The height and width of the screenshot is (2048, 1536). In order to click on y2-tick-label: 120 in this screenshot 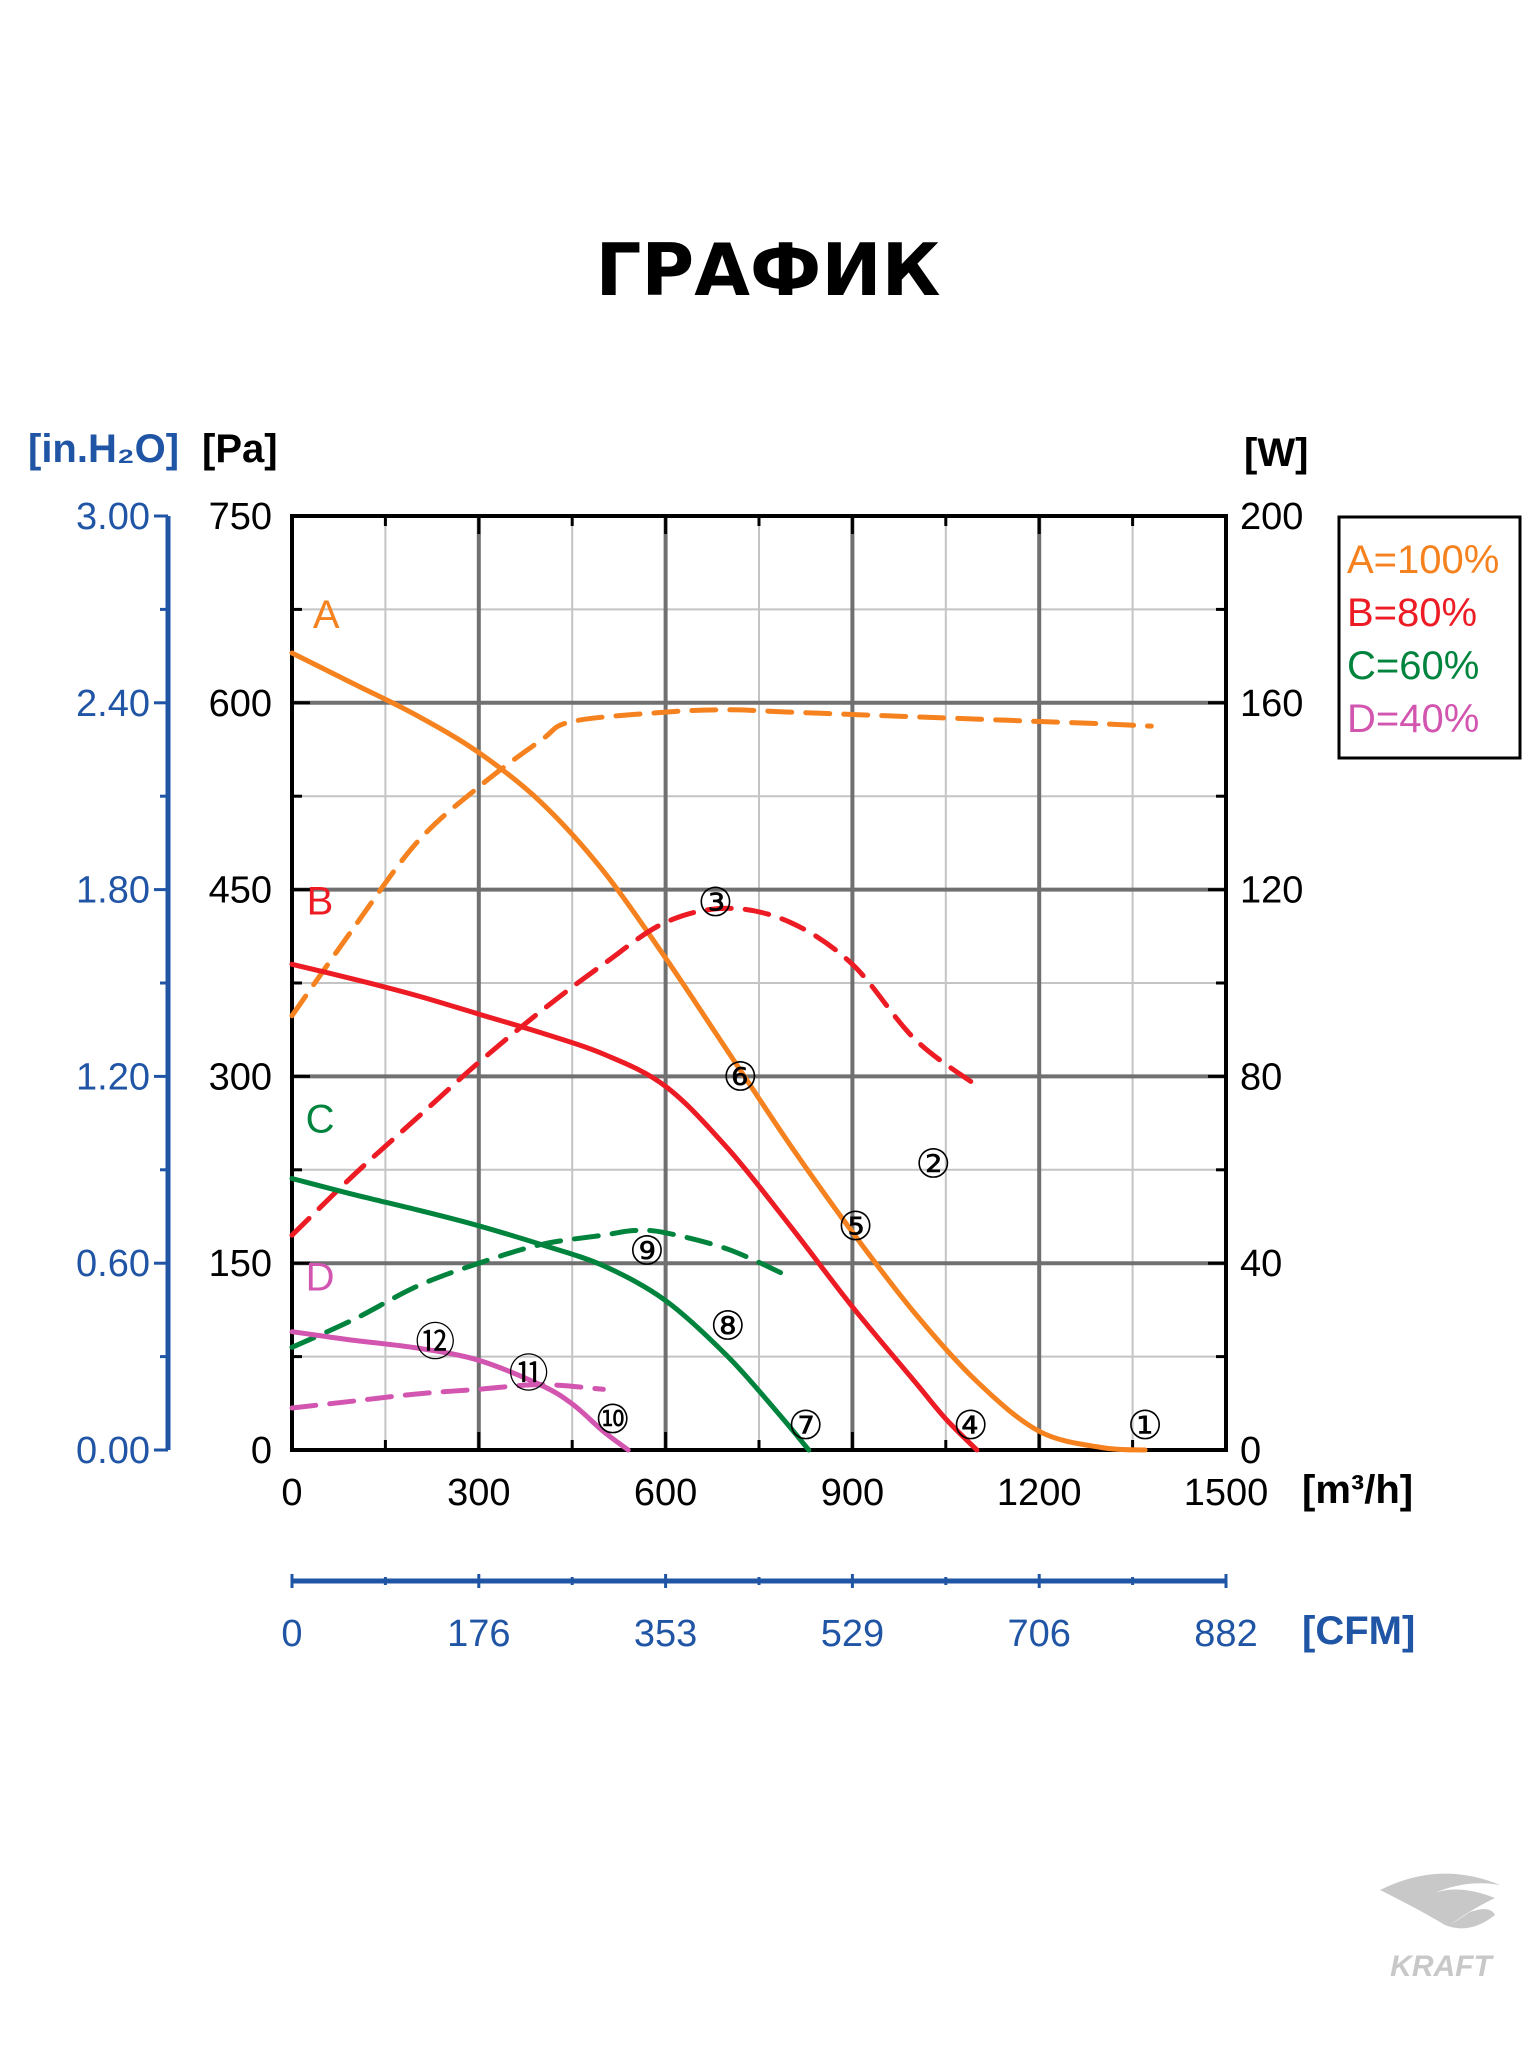, I will do `click(1271, 891)`.